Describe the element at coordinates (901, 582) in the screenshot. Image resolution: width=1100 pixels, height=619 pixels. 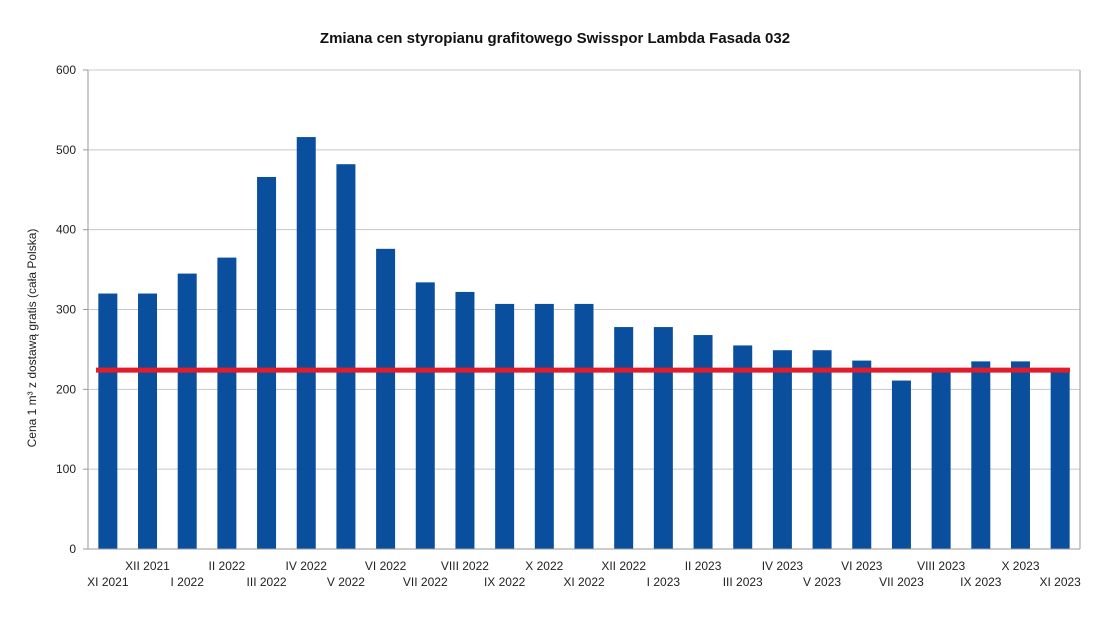
I see `x-tick-label: VII 2023` at that location.